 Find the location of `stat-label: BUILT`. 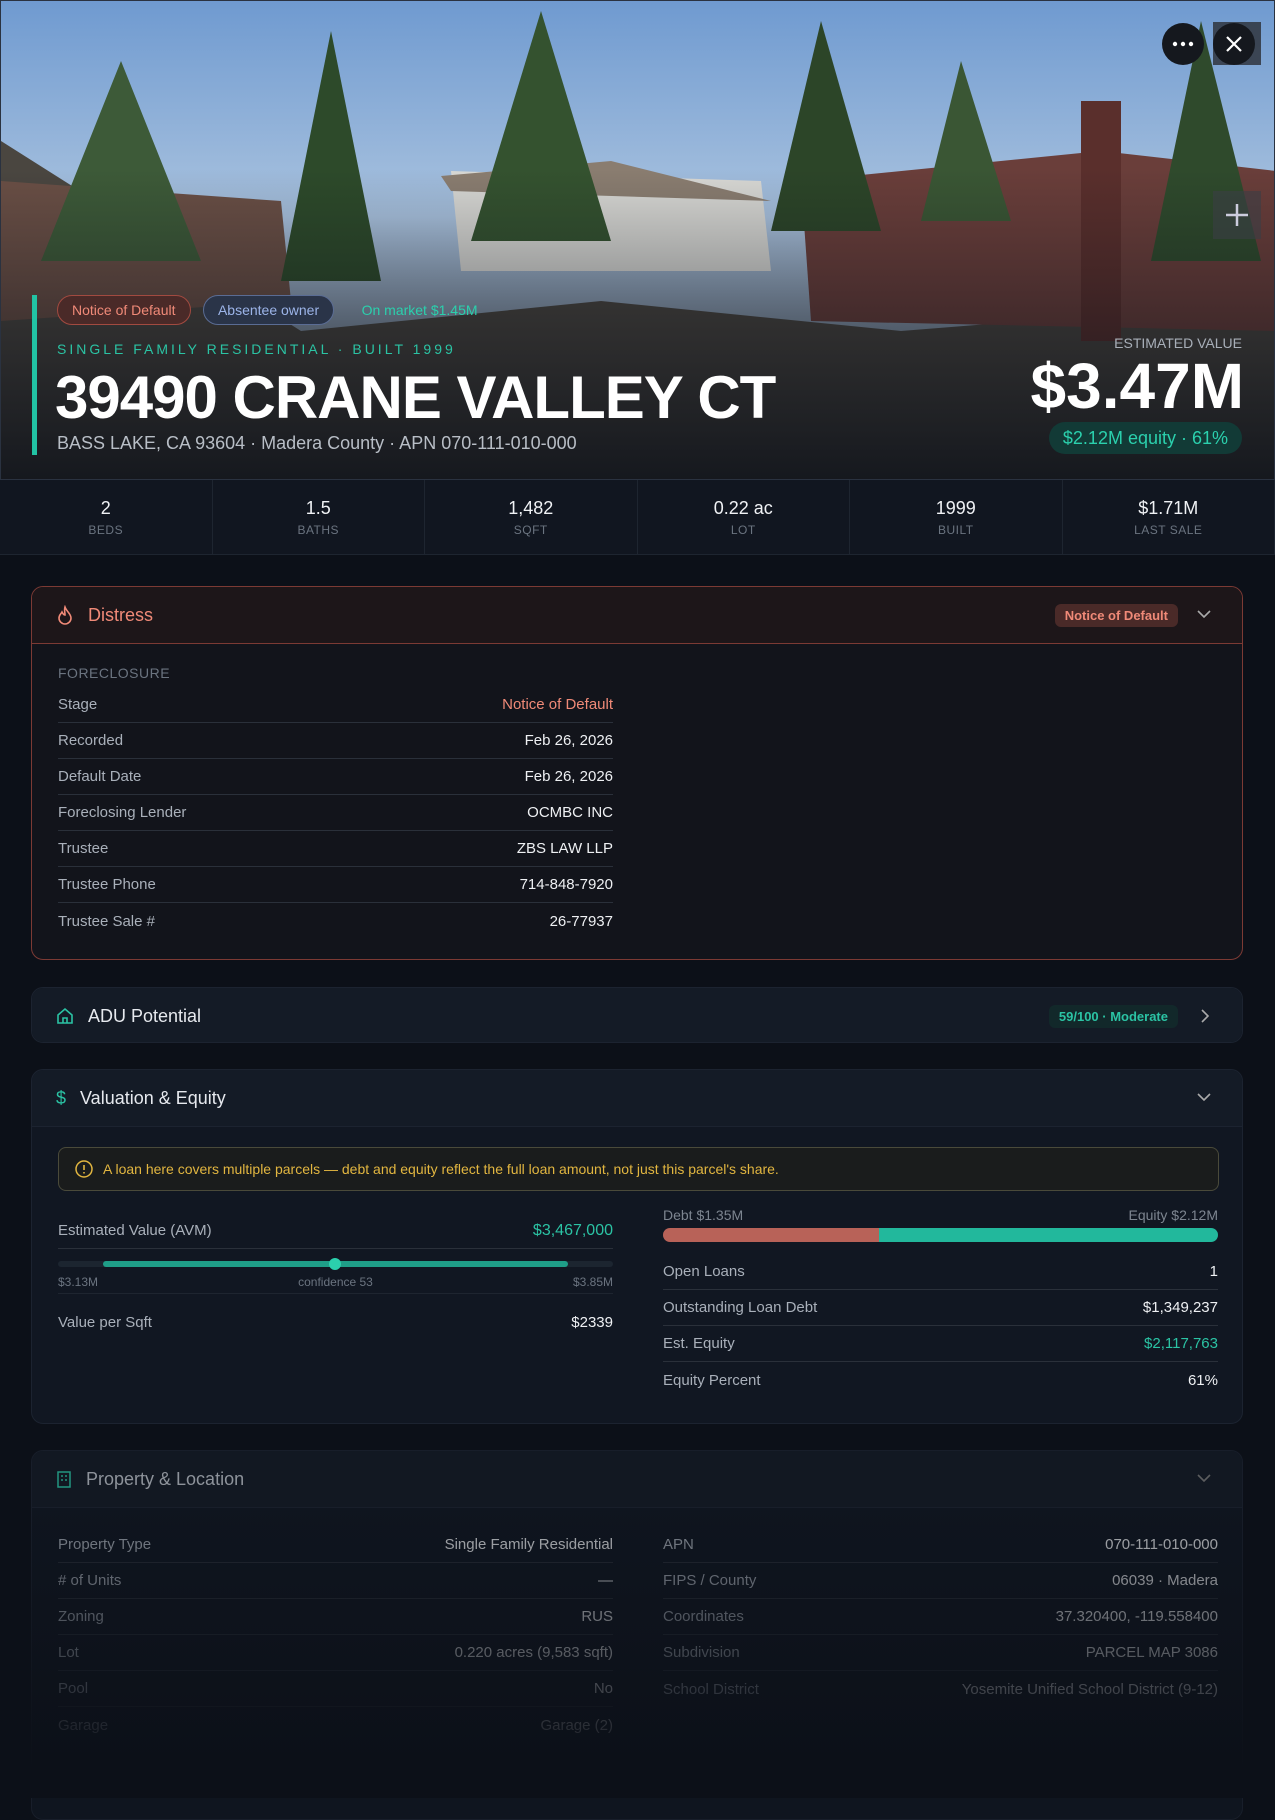

stat-label: BUILT is located at coordinates (956, 530).